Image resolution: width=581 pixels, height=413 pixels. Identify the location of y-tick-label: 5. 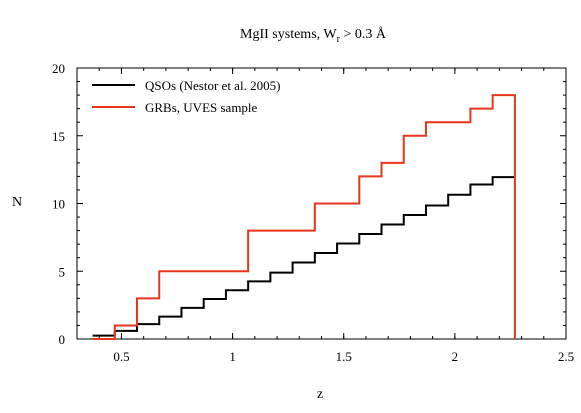
(62, 271).